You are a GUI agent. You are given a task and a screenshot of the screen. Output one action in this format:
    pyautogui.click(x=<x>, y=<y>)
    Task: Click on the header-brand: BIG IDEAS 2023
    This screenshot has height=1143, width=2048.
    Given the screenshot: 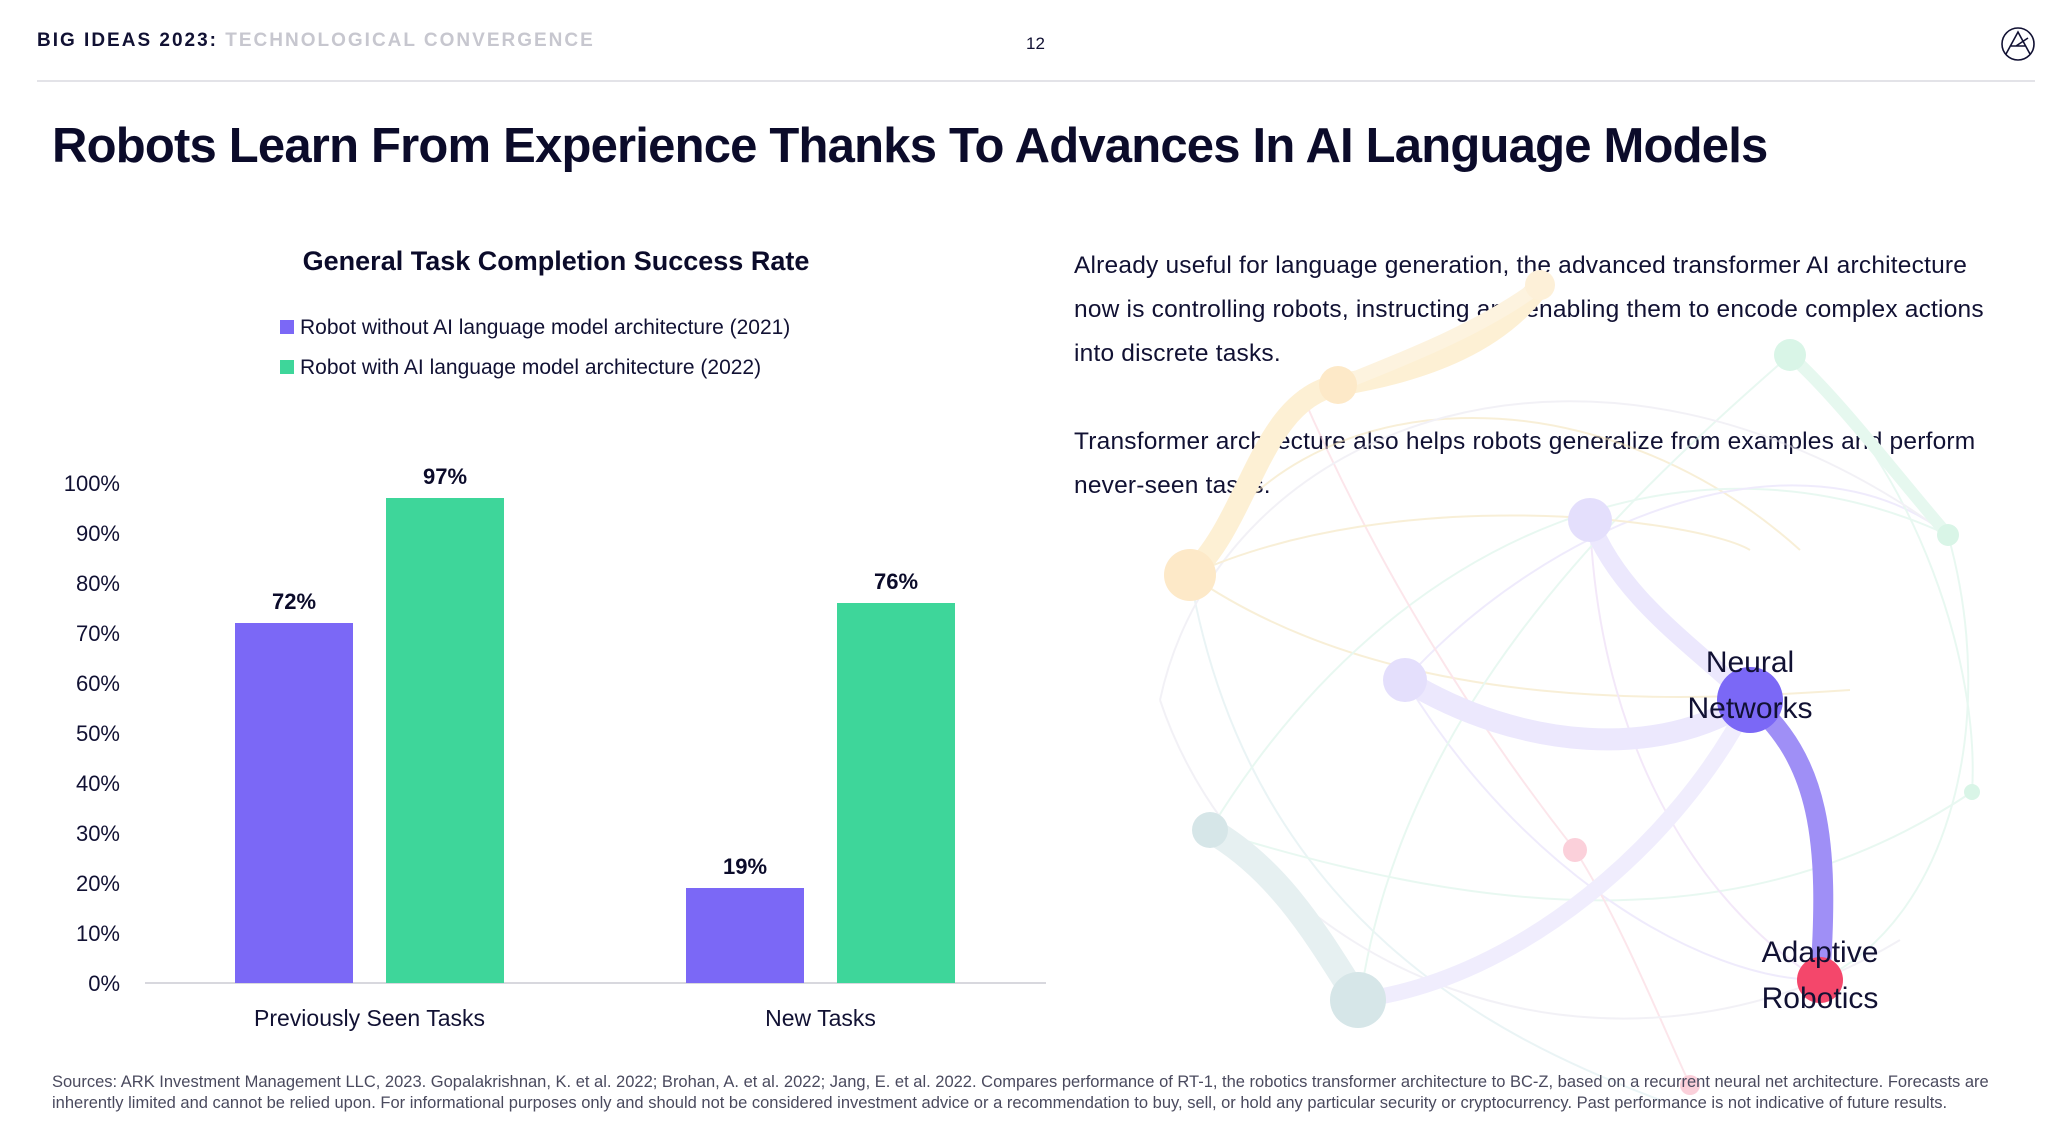 What is the action you would take?
    pyautogui.click(x=123, y=40)
    